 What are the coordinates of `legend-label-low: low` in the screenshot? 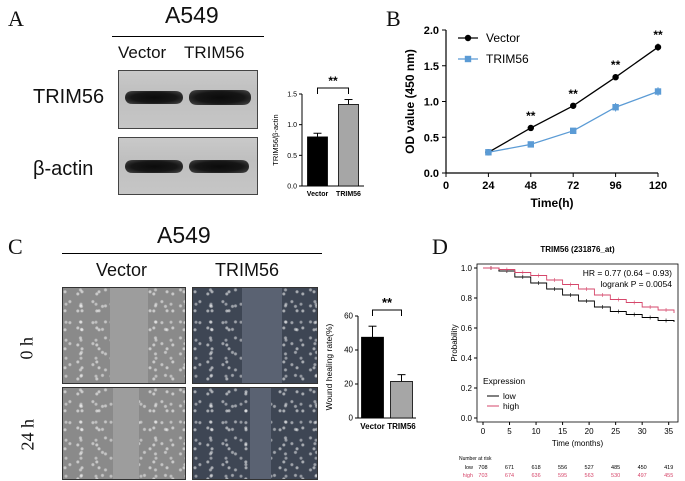 It's located at (510, 396).